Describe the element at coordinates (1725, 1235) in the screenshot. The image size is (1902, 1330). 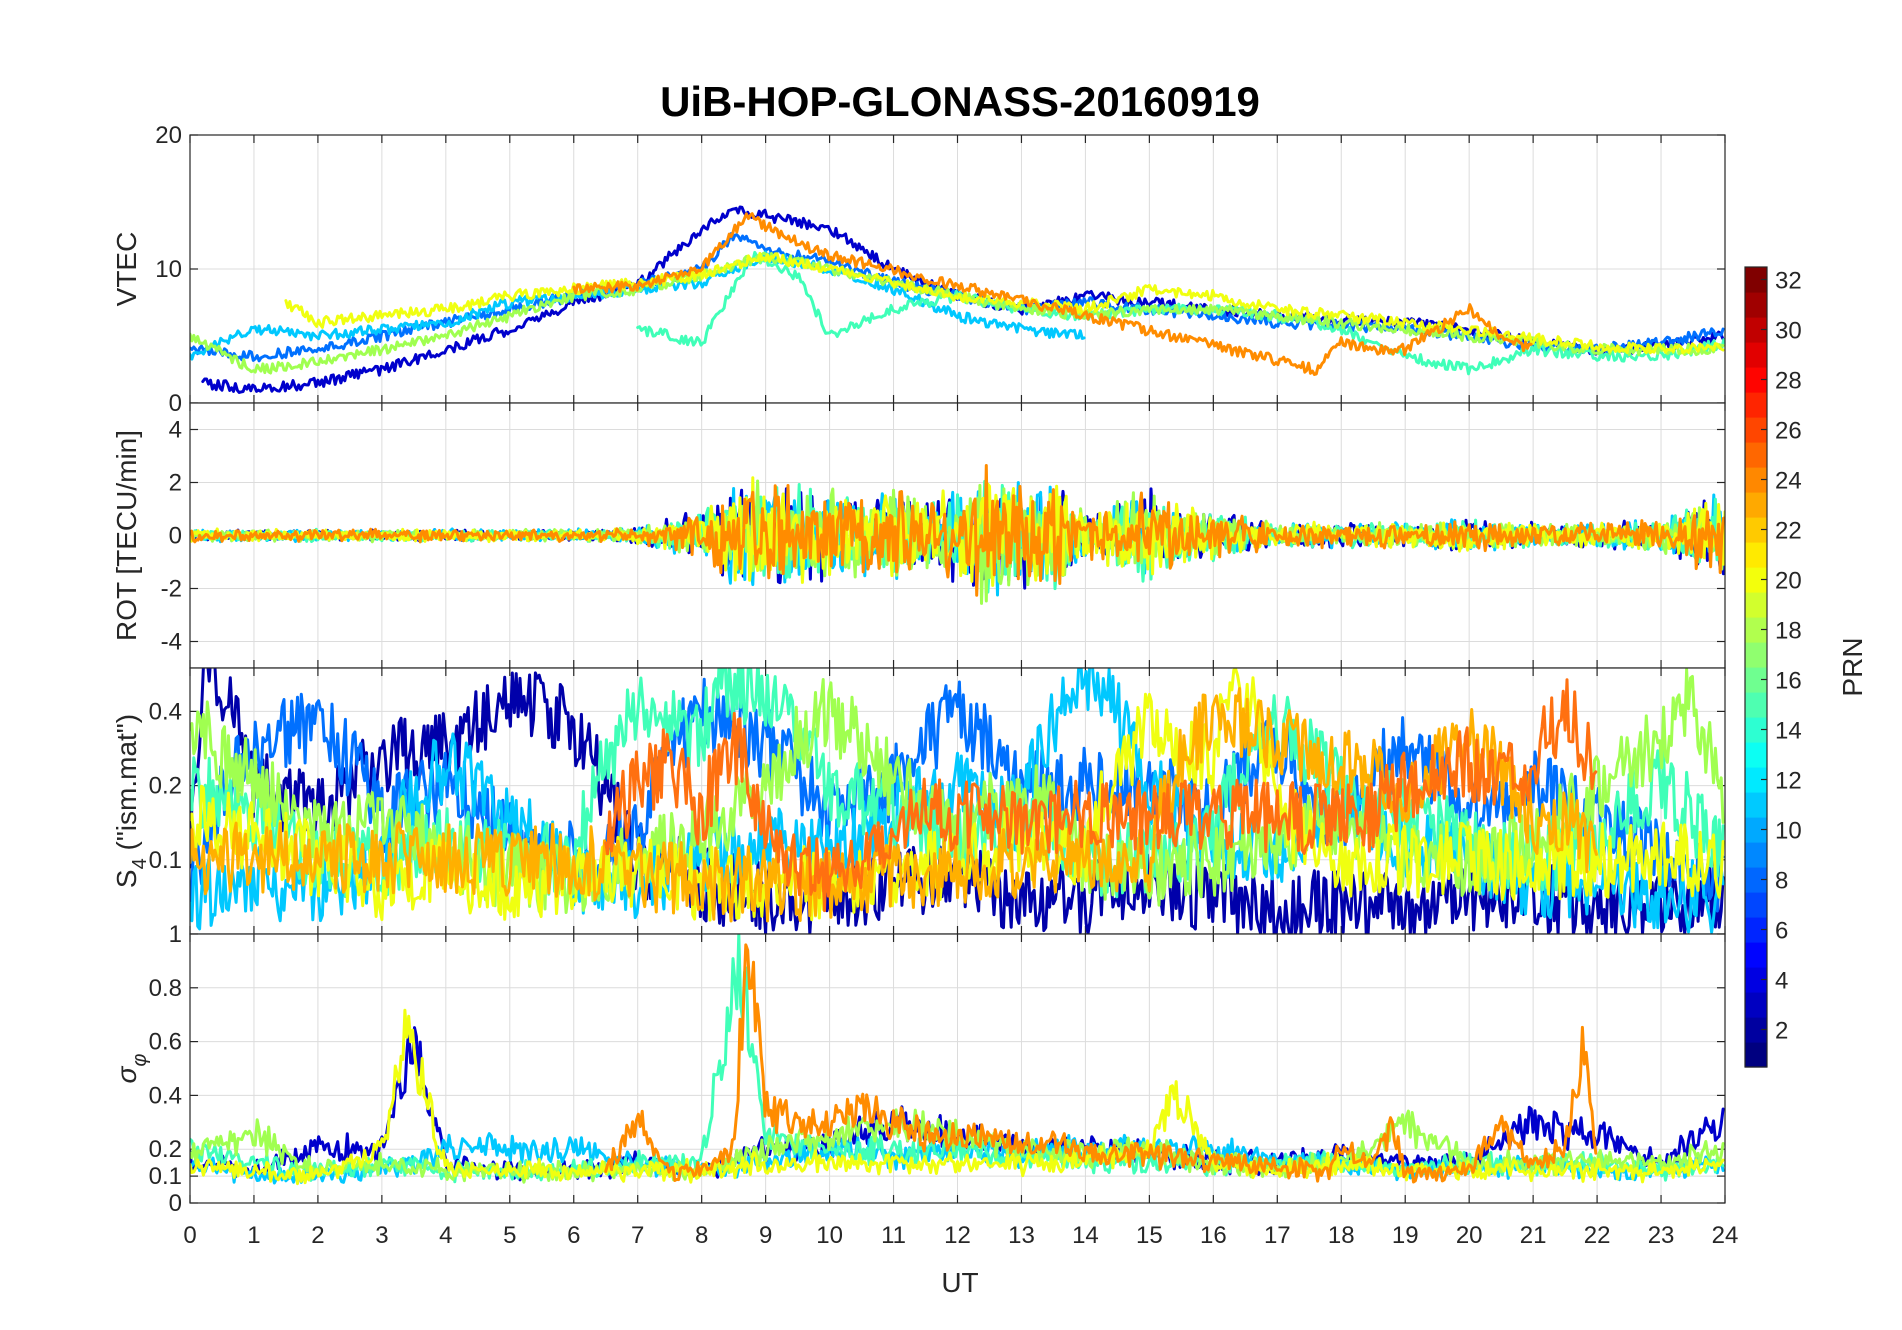
I see `x-tick-label: 24` at that location.